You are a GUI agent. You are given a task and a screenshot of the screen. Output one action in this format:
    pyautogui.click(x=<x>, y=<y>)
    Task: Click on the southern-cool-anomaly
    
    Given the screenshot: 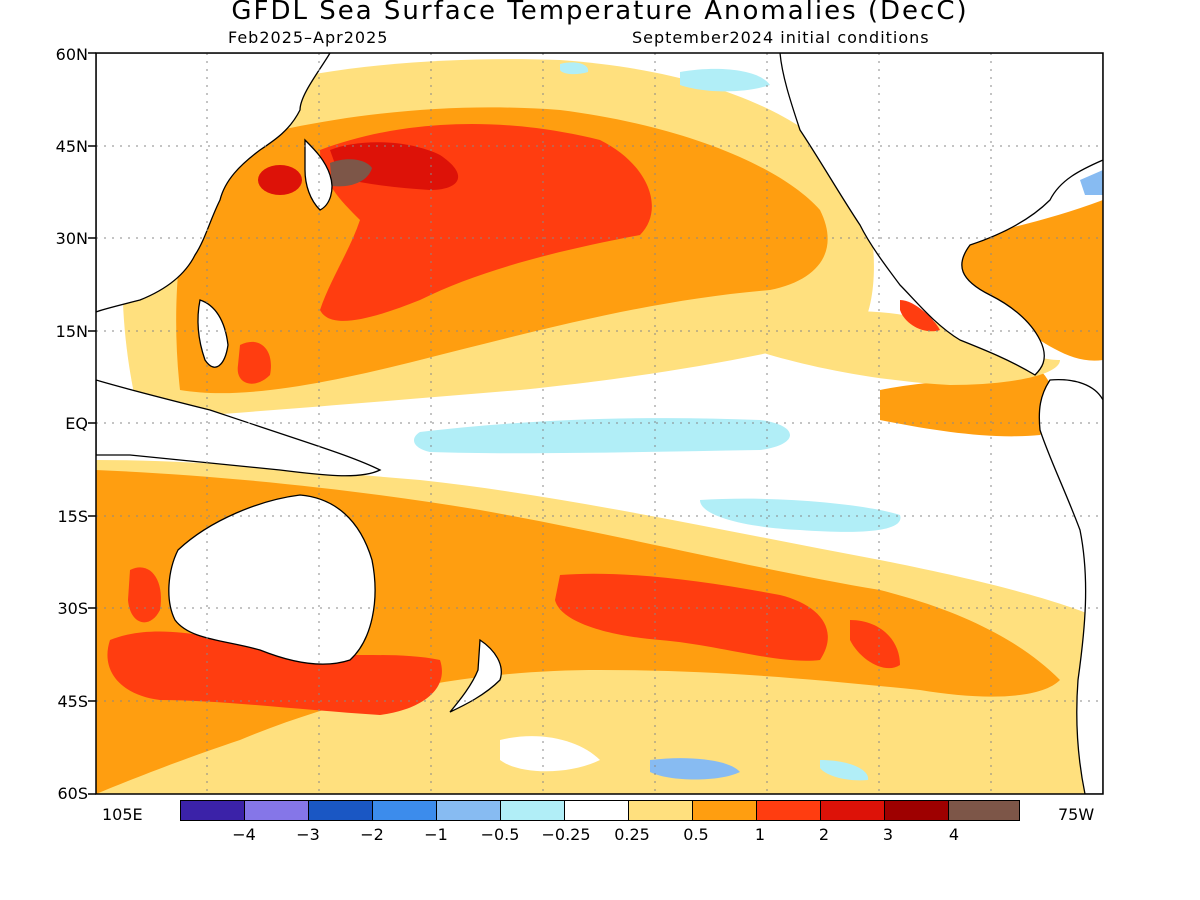 What is the action you would take?
    pyautogui.click(x=695, y=769)
    